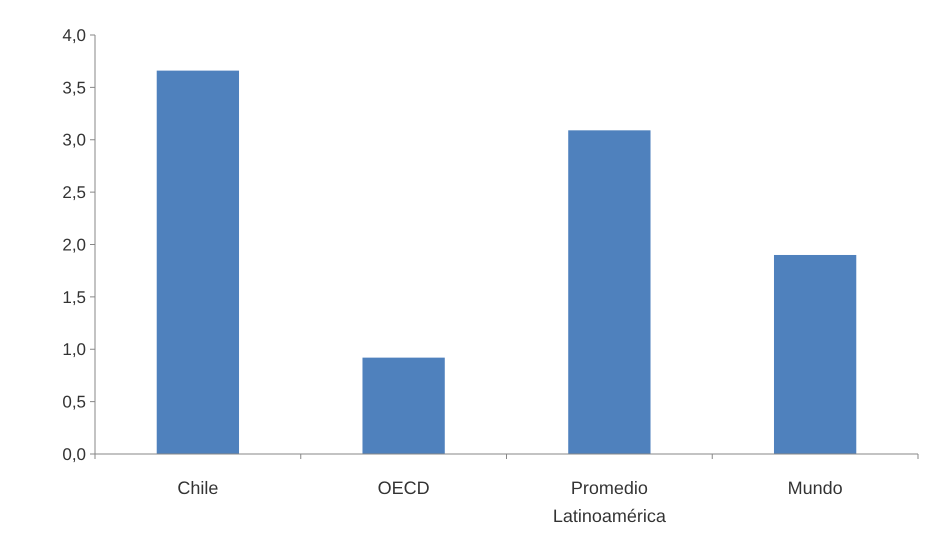 This screenshot has height=560, width=930. Describe the element at coordinates (197, 488) in the screenshot. I see `x-tick-label: Chile` at that location.